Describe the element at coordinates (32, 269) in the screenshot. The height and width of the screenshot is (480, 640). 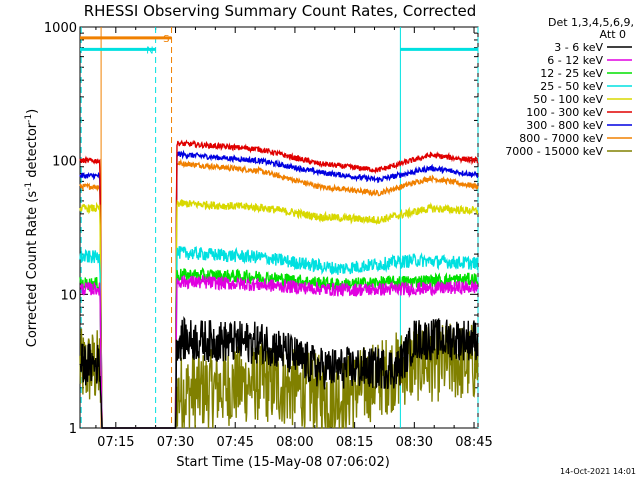
I see `y-label-part-1: Corrected Count Rate (s` at that location.